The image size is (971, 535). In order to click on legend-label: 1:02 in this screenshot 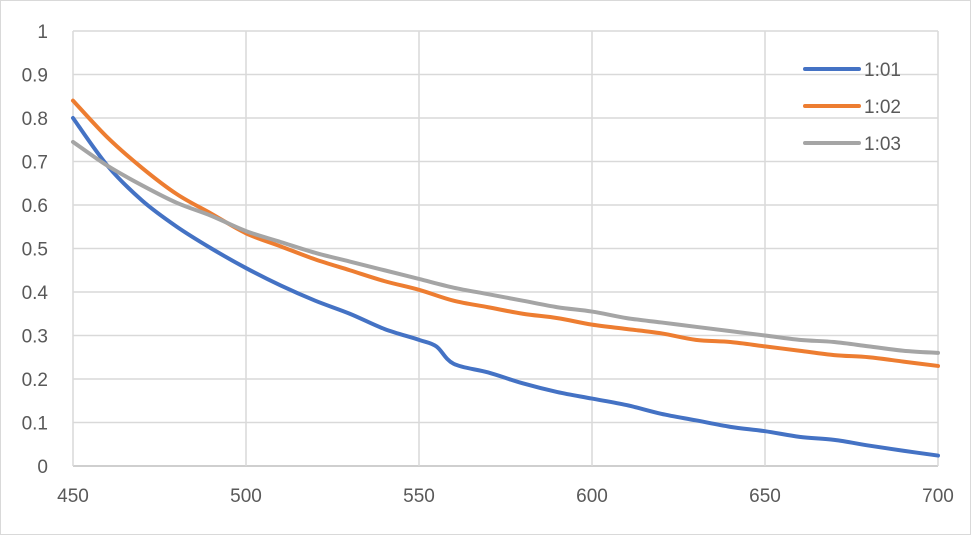, I will do `click(882, 107)`.